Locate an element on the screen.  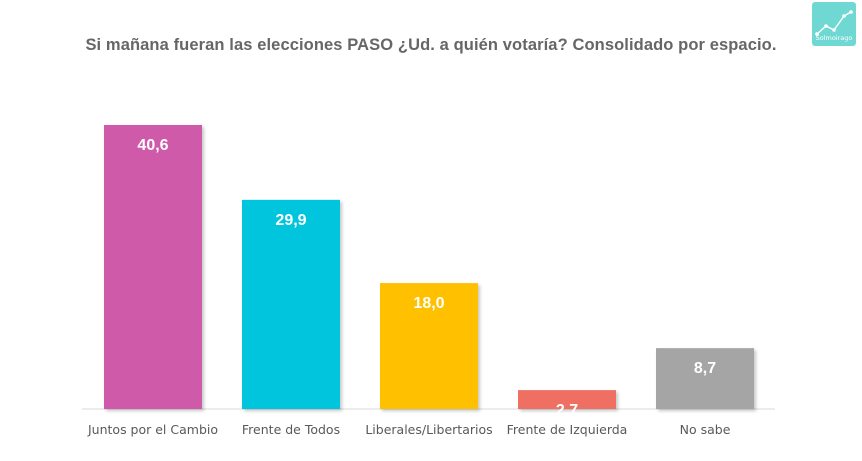
category-label-frente-de-izquierda: Frente de Izquierda is located at coordinates (567, 429).